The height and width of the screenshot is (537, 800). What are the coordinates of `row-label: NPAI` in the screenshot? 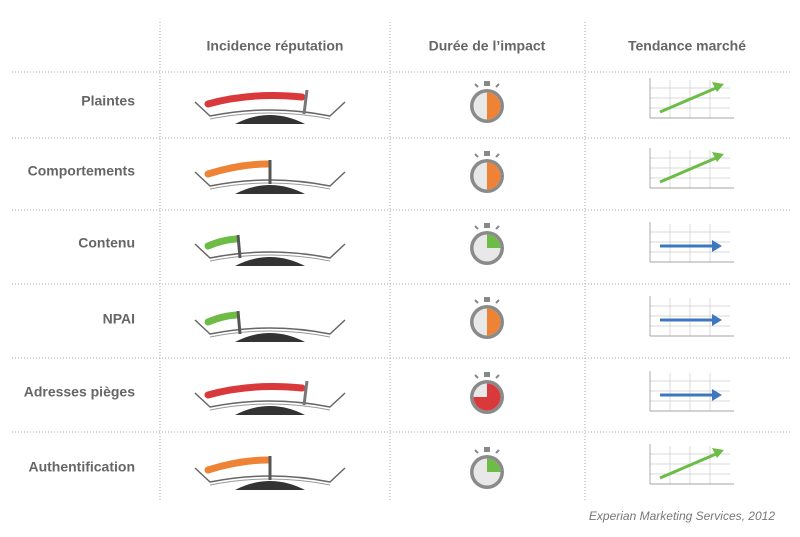 It's located at (119, 319).